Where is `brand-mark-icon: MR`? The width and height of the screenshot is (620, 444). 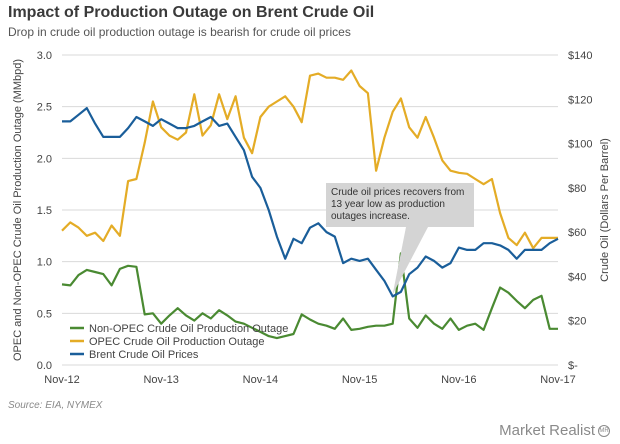
brand-mark-icon: MR is located at coordinates (604, 431).